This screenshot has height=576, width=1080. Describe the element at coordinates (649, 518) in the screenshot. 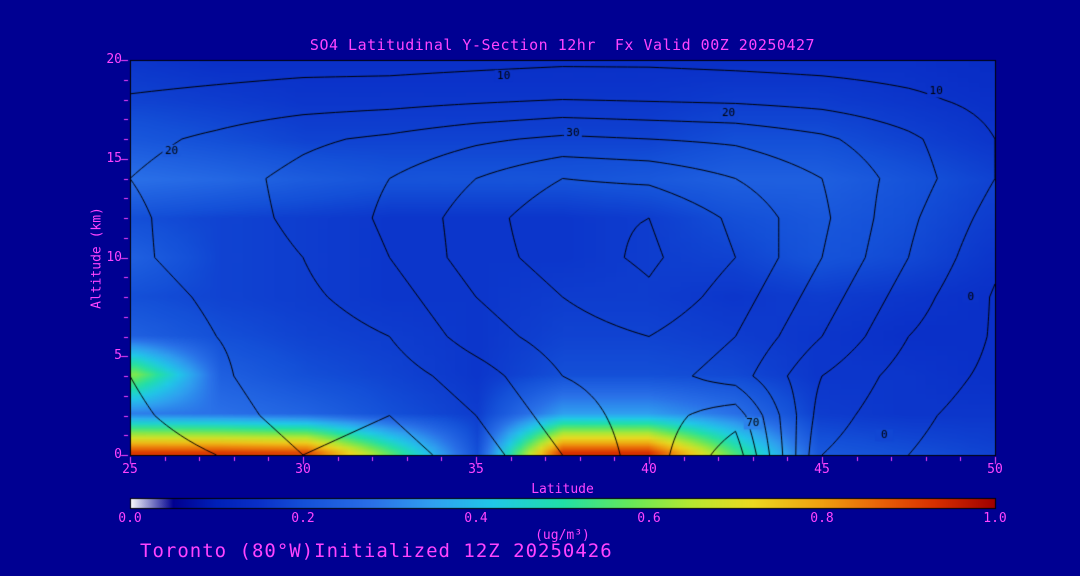

I see `colorbar-tick-label: 0.6` at that location.